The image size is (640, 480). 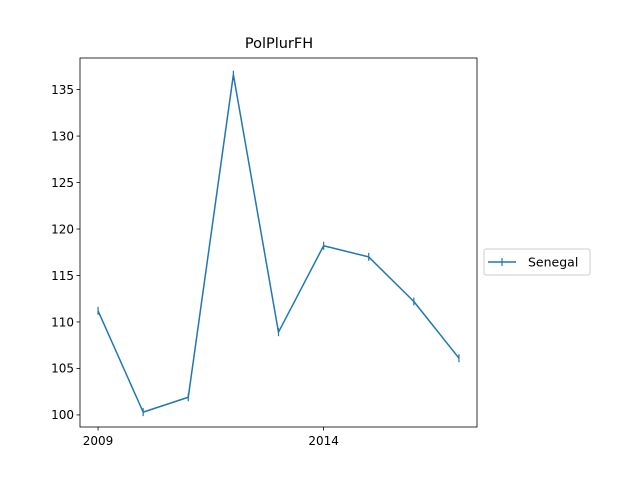 What do you see at coordinates (553, 262) in the screenshot?
I see `legend-label-senegal: Senegal` at bounding box center [553, 262].